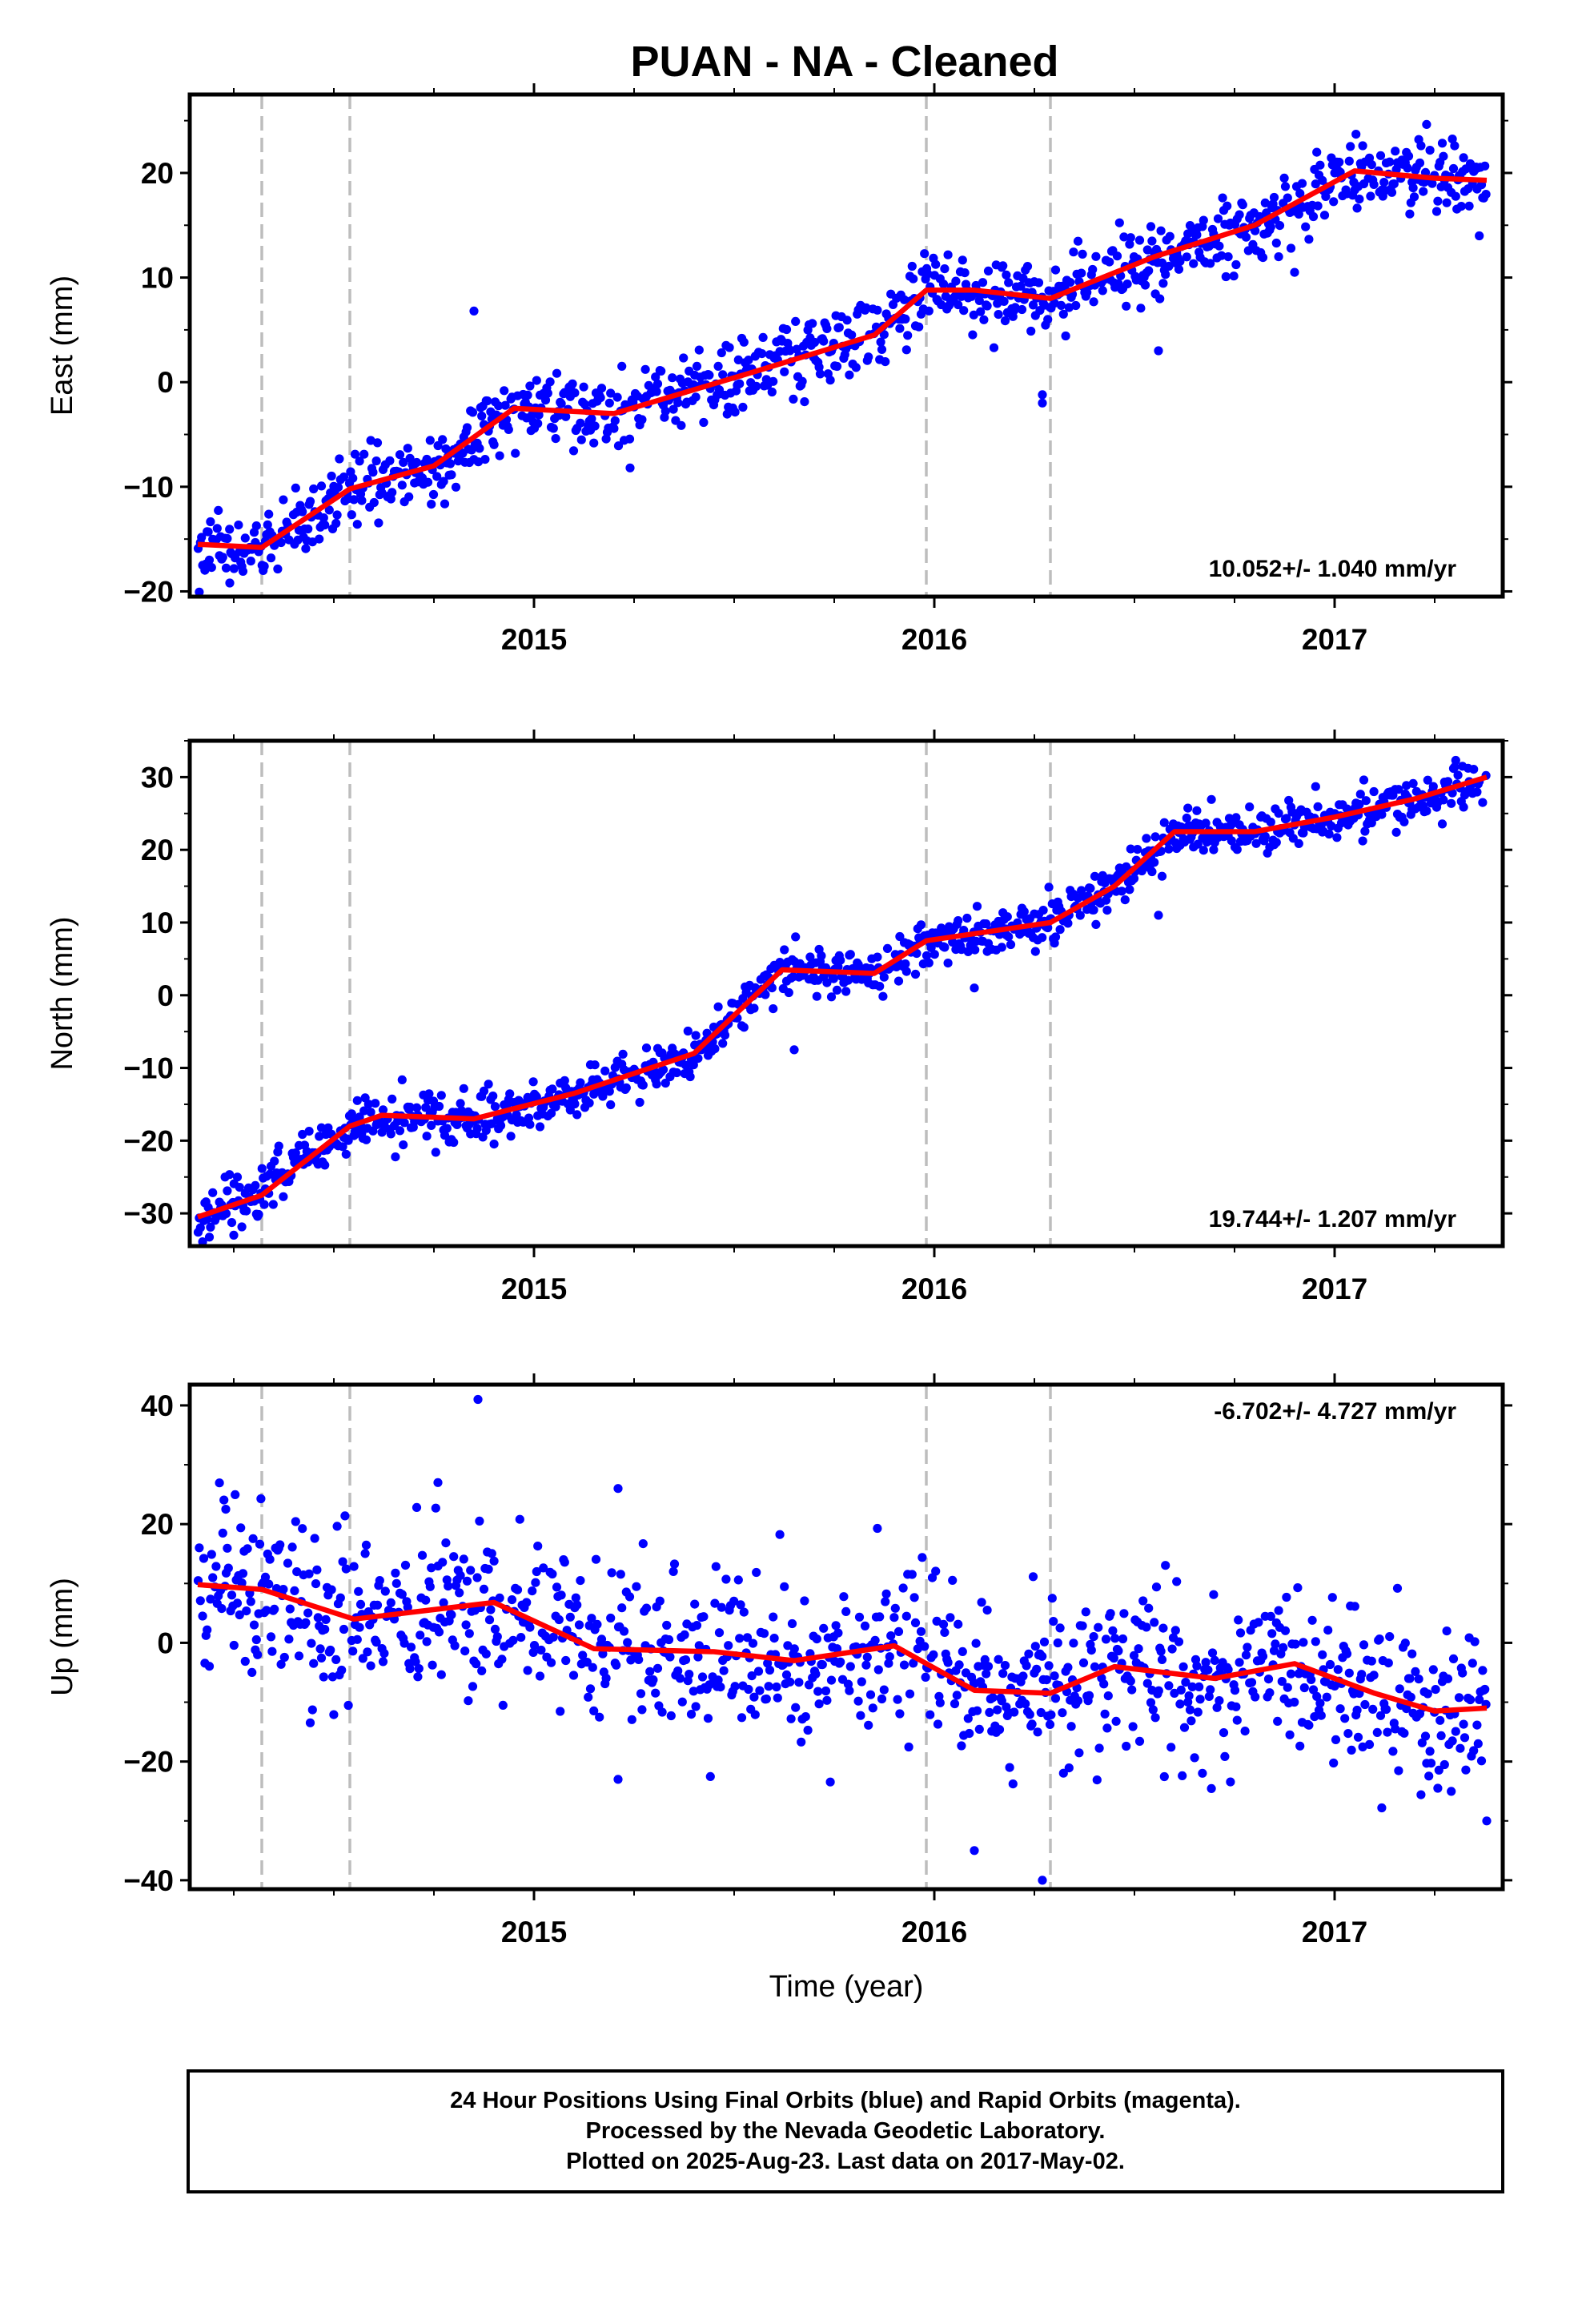 Image resolution: width=1582 pixels, height=2324 pixels. I want to click on x-tick-label: 2017, so click(1334, 639).